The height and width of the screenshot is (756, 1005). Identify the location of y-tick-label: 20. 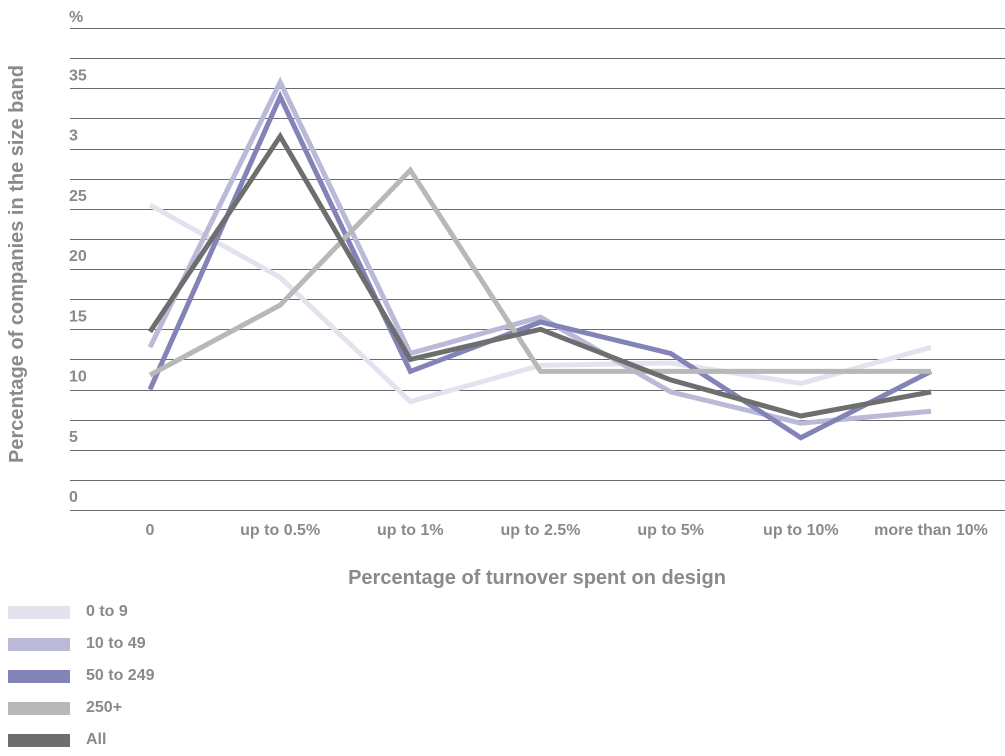
(78, 256).